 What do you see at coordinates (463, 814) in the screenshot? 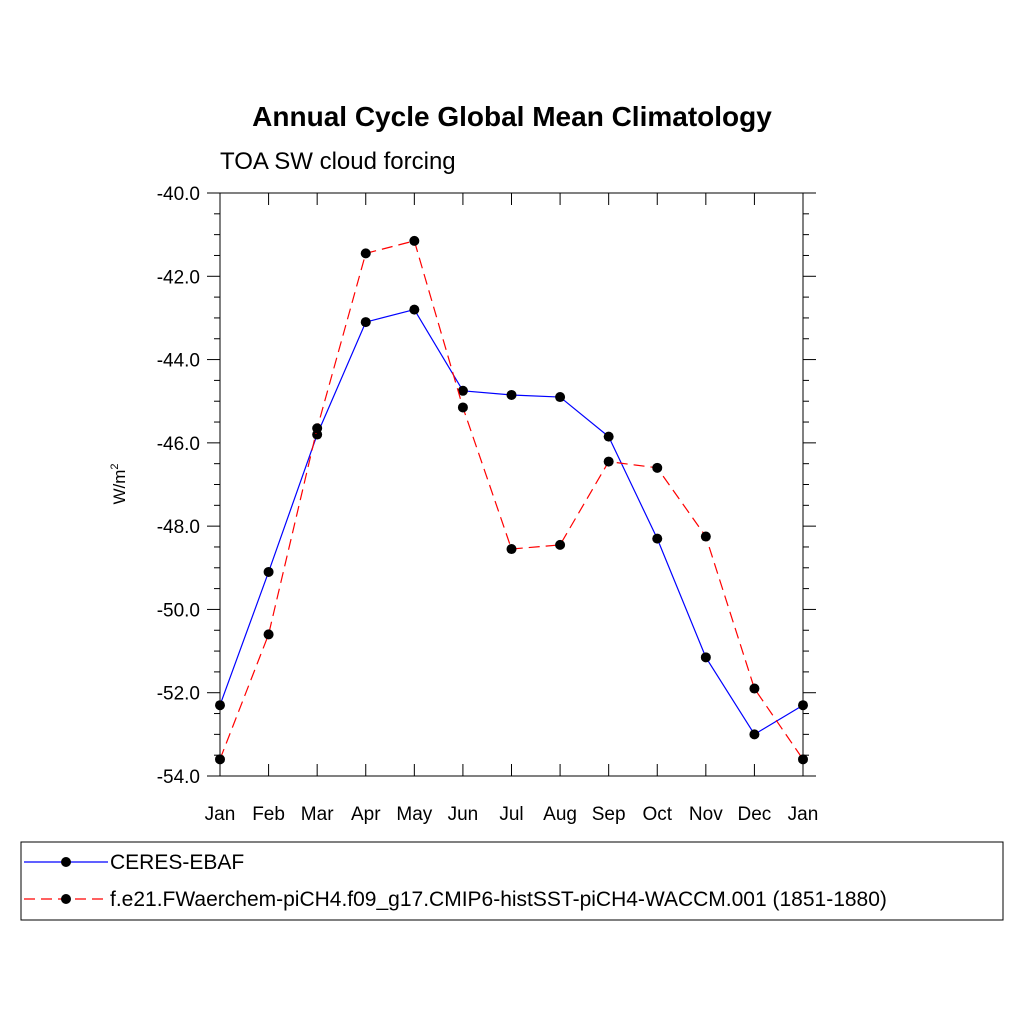
I see `x-tick-label: Jun` at bounding box center [463, 814].